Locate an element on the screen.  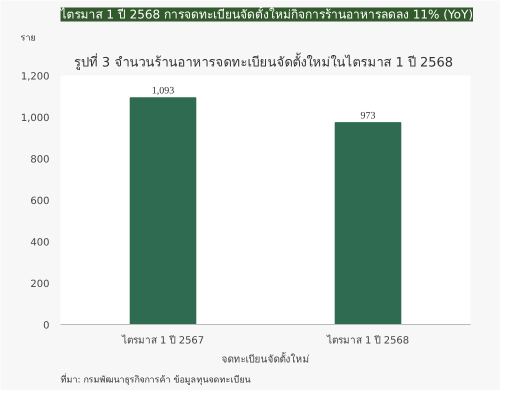
data-label: 973 is located at coordinates (368, 116).